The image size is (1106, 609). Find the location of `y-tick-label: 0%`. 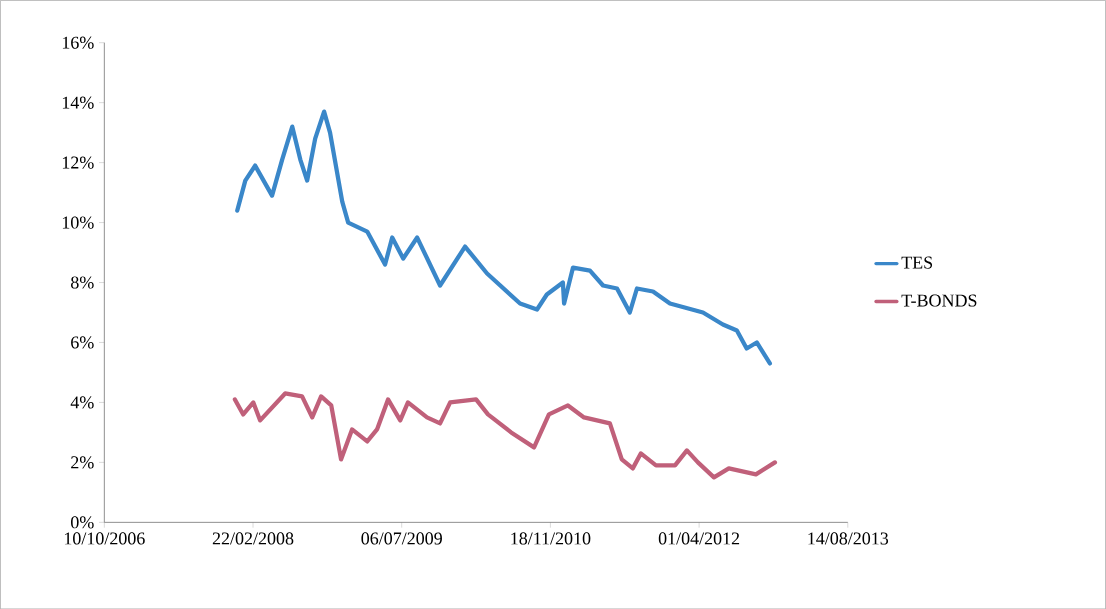

y-tick-label: 0% is located at coordinates (82, 522).